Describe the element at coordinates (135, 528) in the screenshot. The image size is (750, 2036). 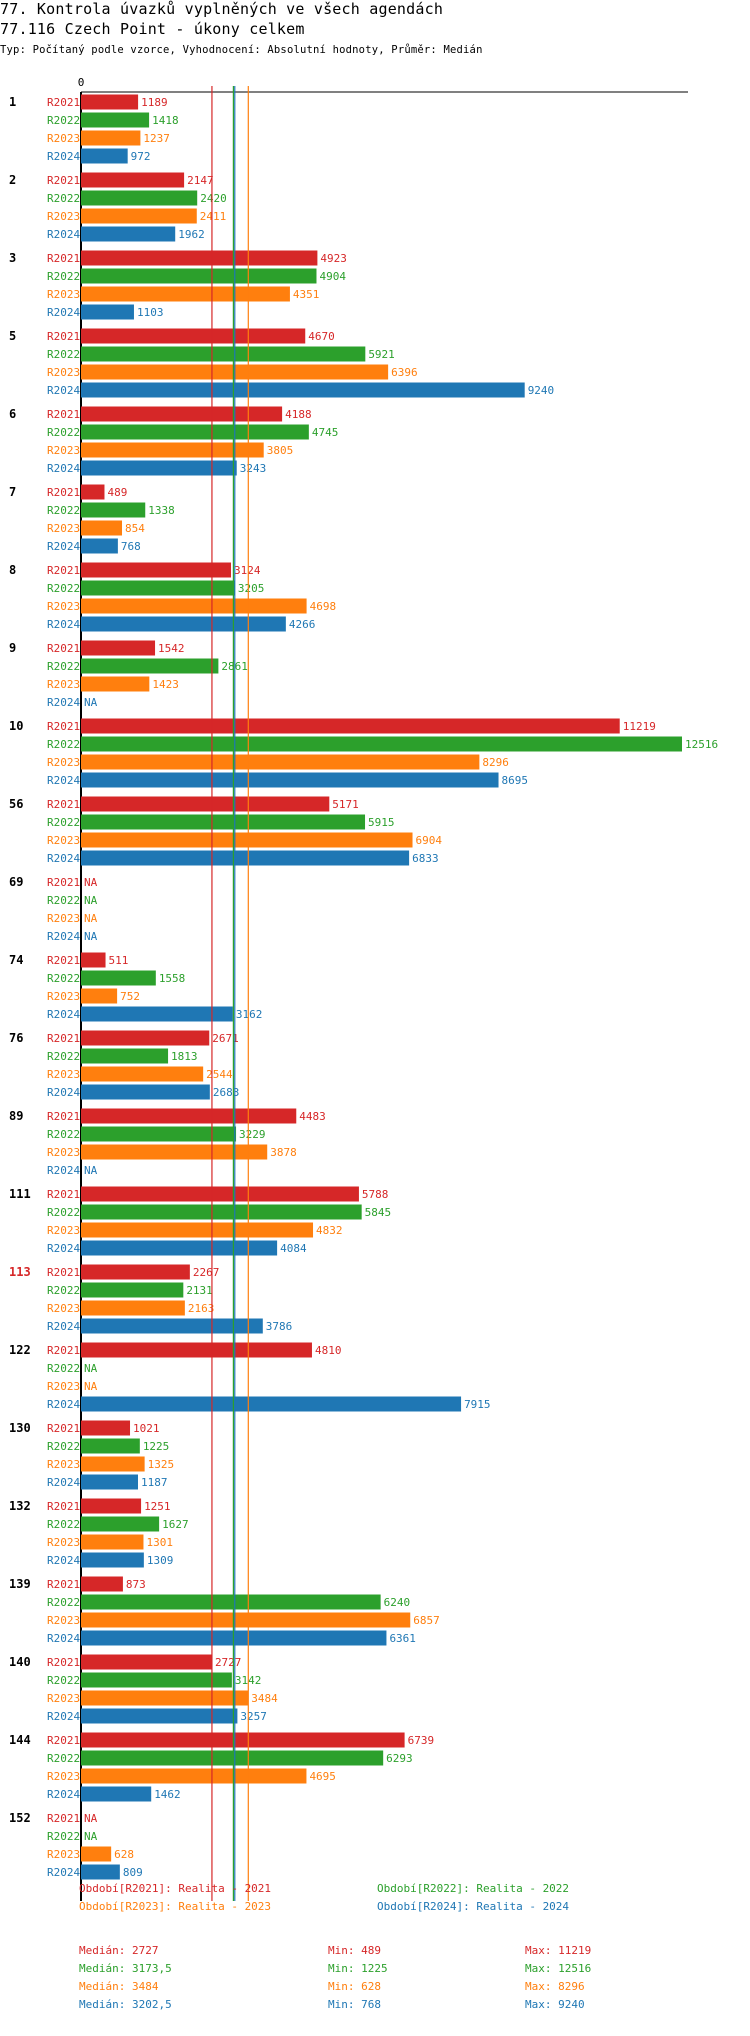
I see `bar-value-label: 854` at that location.